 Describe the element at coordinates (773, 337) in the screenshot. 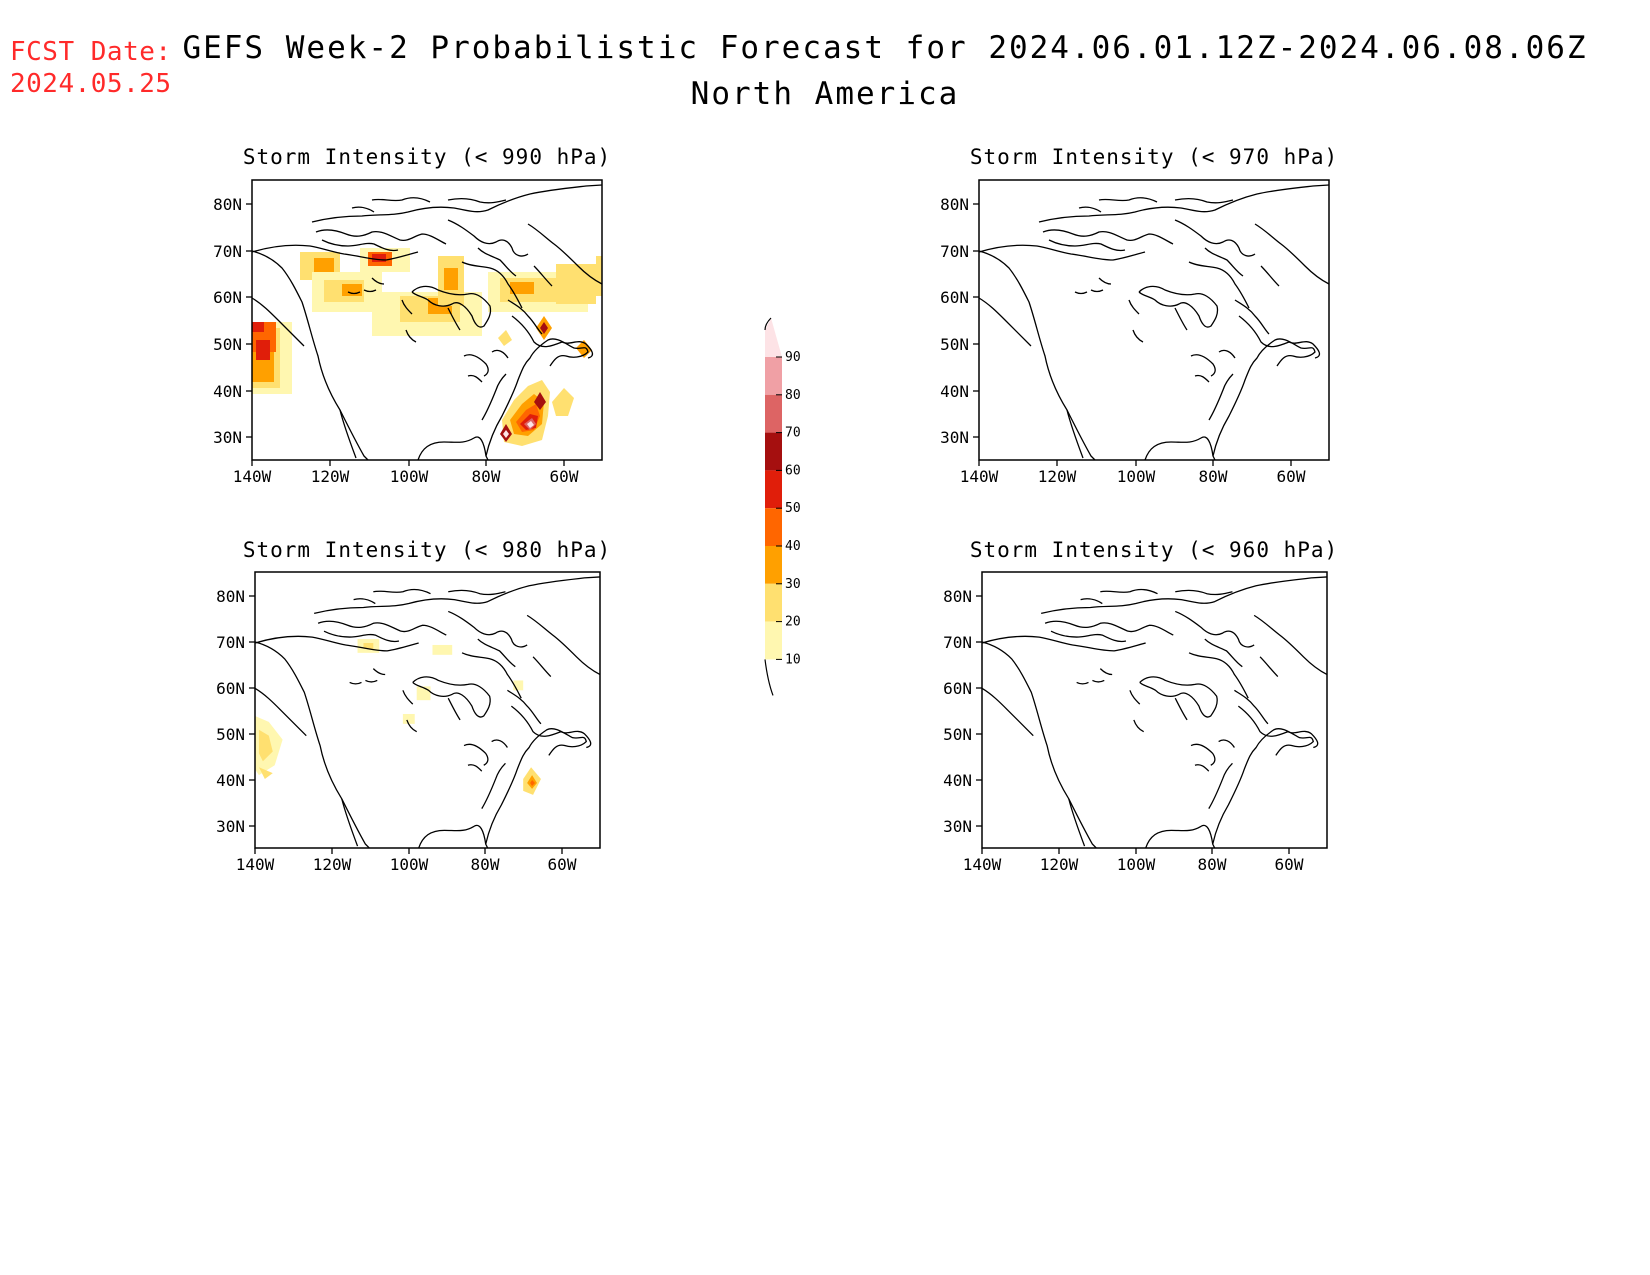

I see `colorbar-top-cap` at that location.